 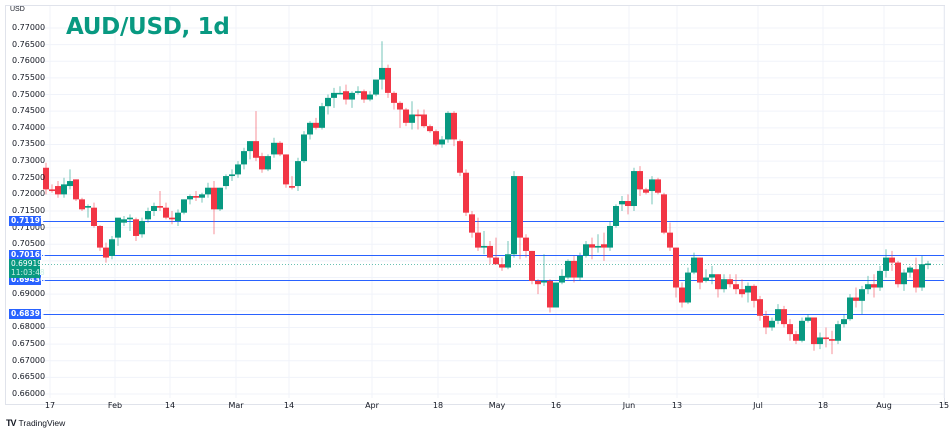 What do you see at coordinates (27, 280) in the screenshot?
I see `horizontal-line-price-label: 0.69436` at bounding box center [27, 280].